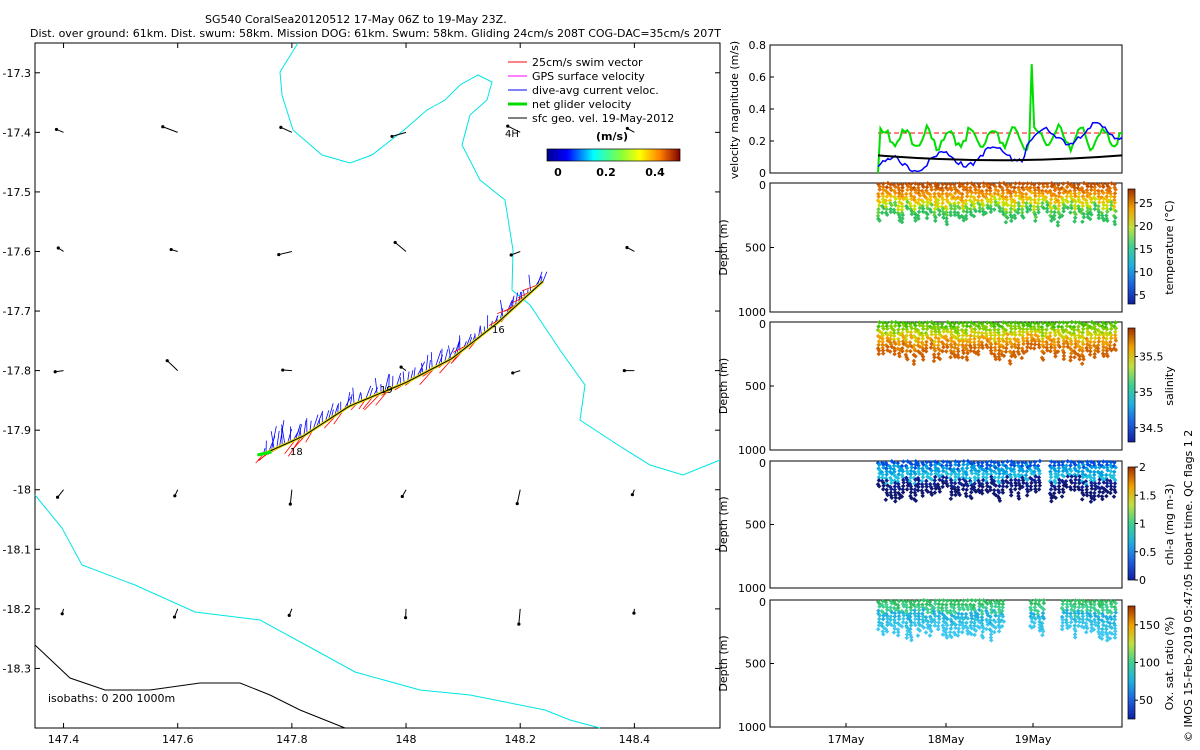  Describe the element at coordinates (758, 141) in the screenshot. I see `velocity-y-tick-label: 0.2` at that location.